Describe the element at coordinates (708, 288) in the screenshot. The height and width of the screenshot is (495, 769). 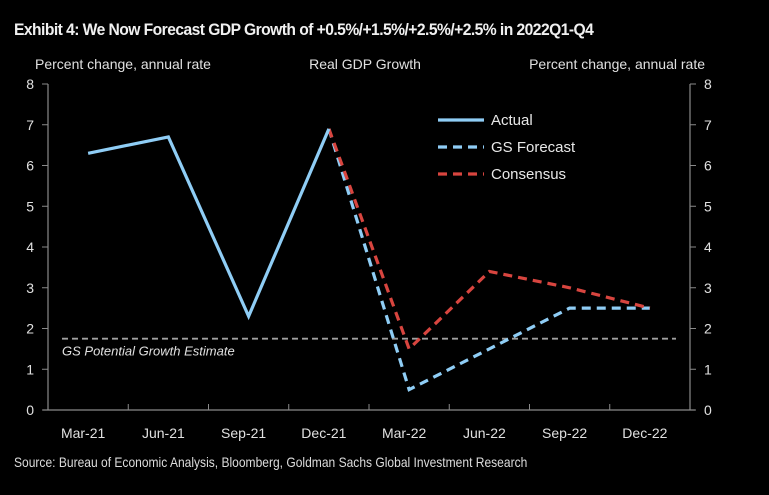
I see `right-y-tick-label: 3` at that location.